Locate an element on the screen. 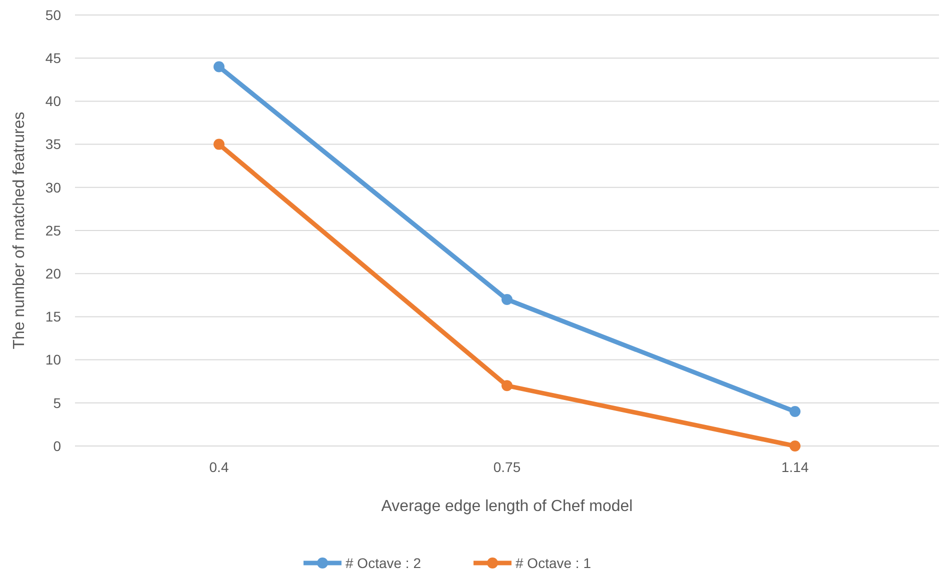 The image size is (947, 577). y-tick-label: 50 is located at coordinates (53, 14).